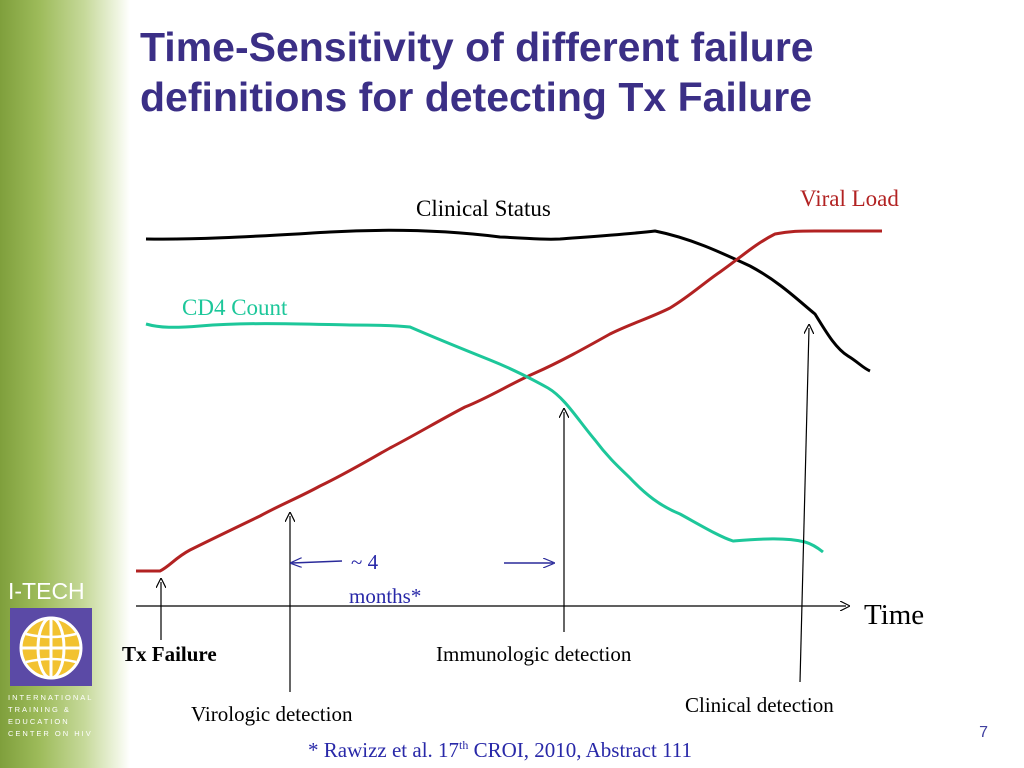  Describe the element at coordinates (50, 733) in the screenshot. I see `logo-text-line4: CENTER ON HIV` at that location.